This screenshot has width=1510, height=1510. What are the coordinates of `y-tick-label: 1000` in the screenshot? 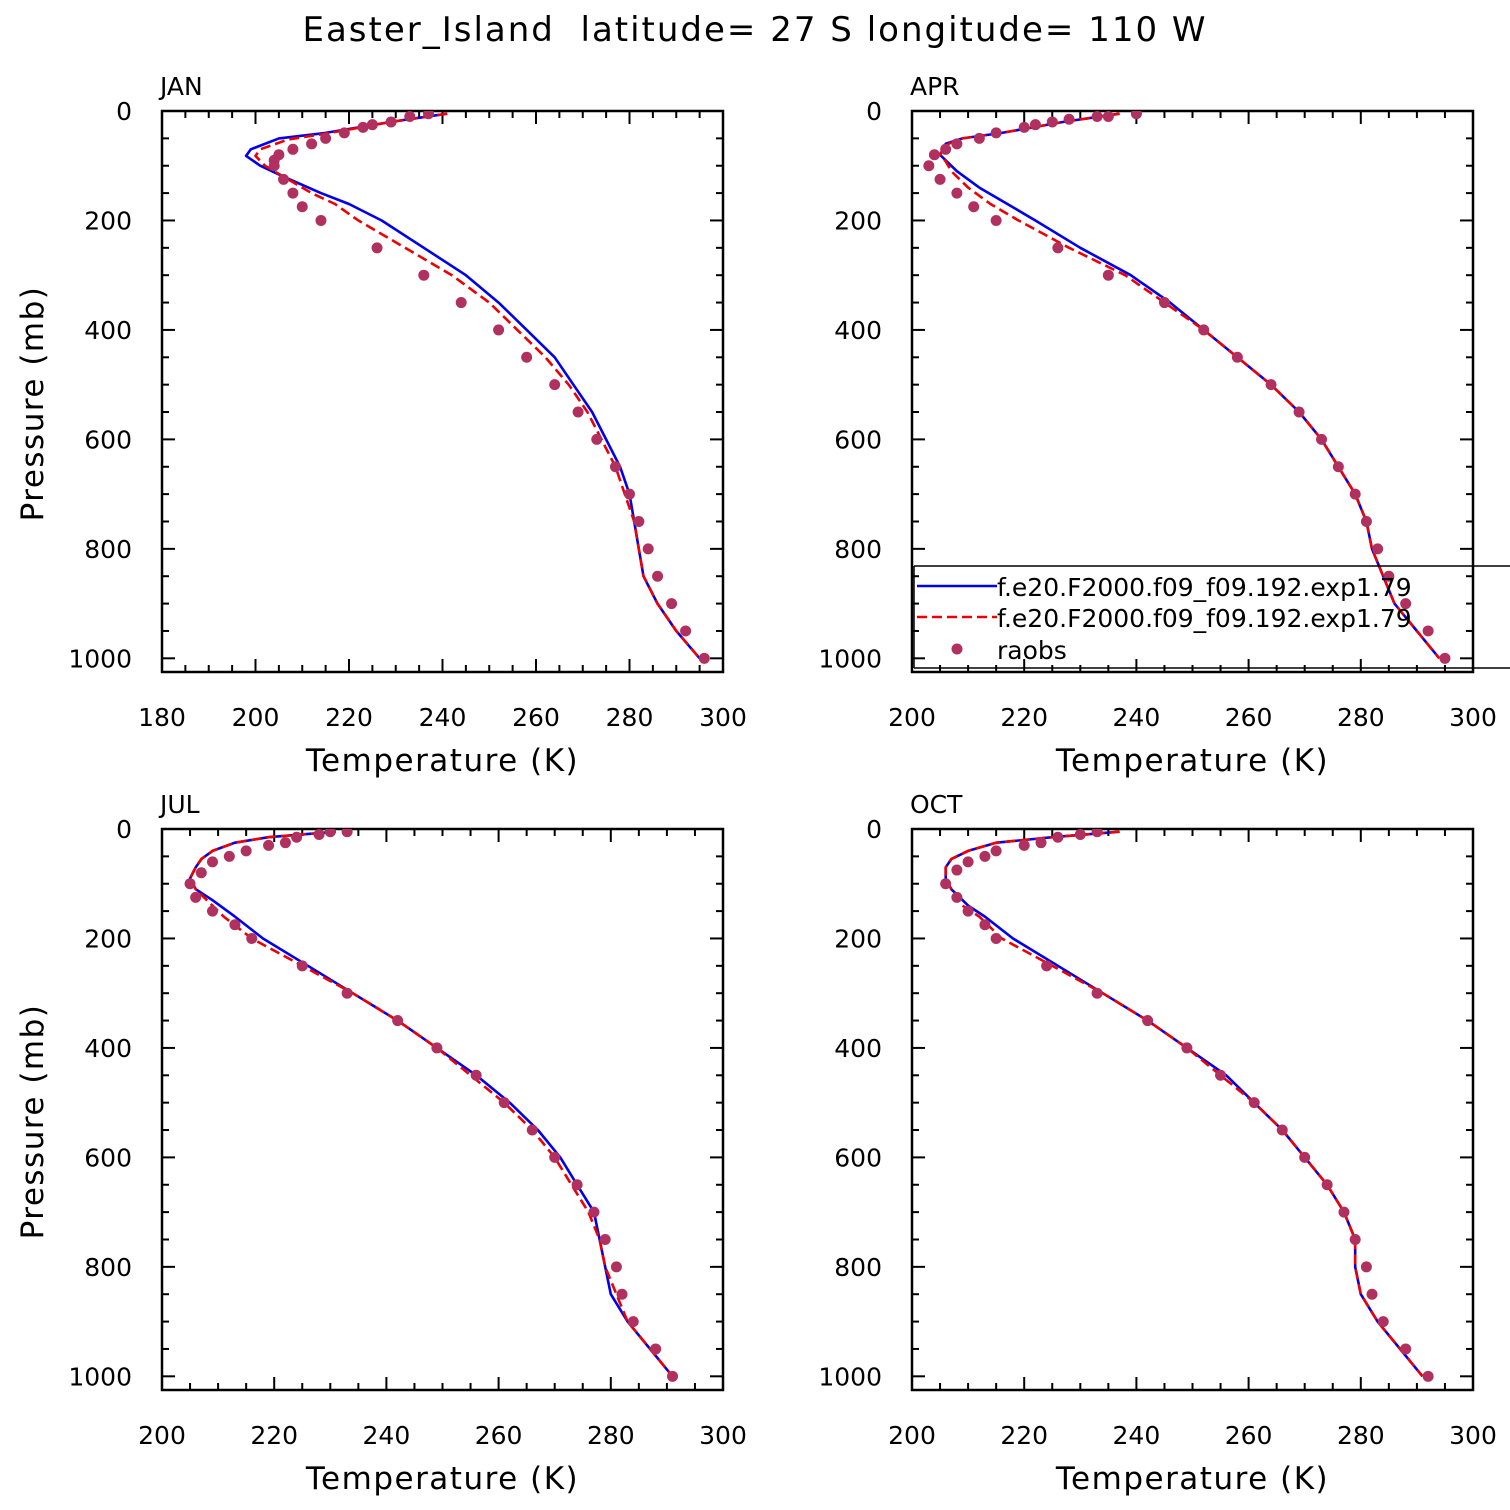 It's located at (100, 1376).